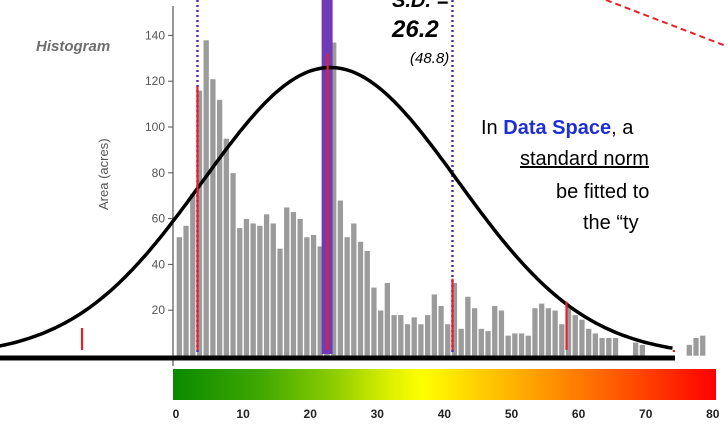 Image resolution: width=728 pixels, height=424 pixels. What do you see at coordinates (492, 128) in the screenshot?
I see `annotation-prefix: In` at bounding box center [492, 128].